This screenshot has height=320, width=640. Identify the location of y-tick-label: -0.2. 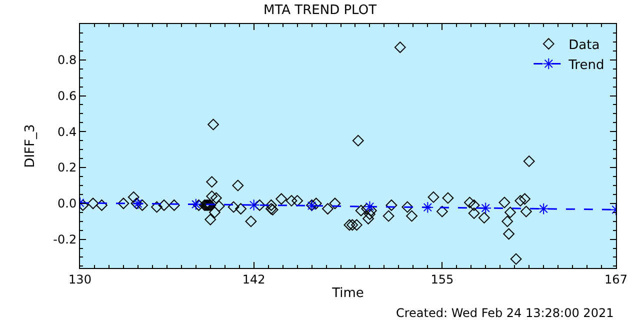
(65, 239).